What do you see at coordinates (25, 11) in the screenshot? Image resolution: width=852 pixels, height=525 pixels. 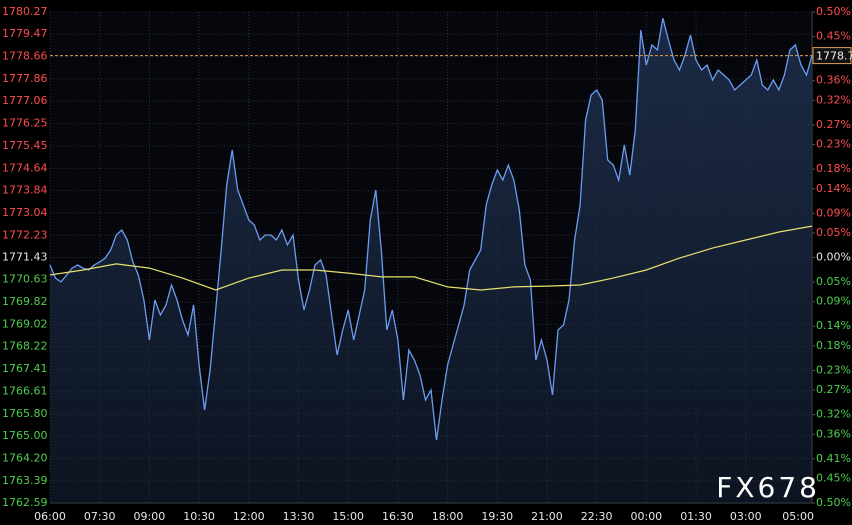 I see `y-tick-label: 1780.27` at bounding box center [25, 11].